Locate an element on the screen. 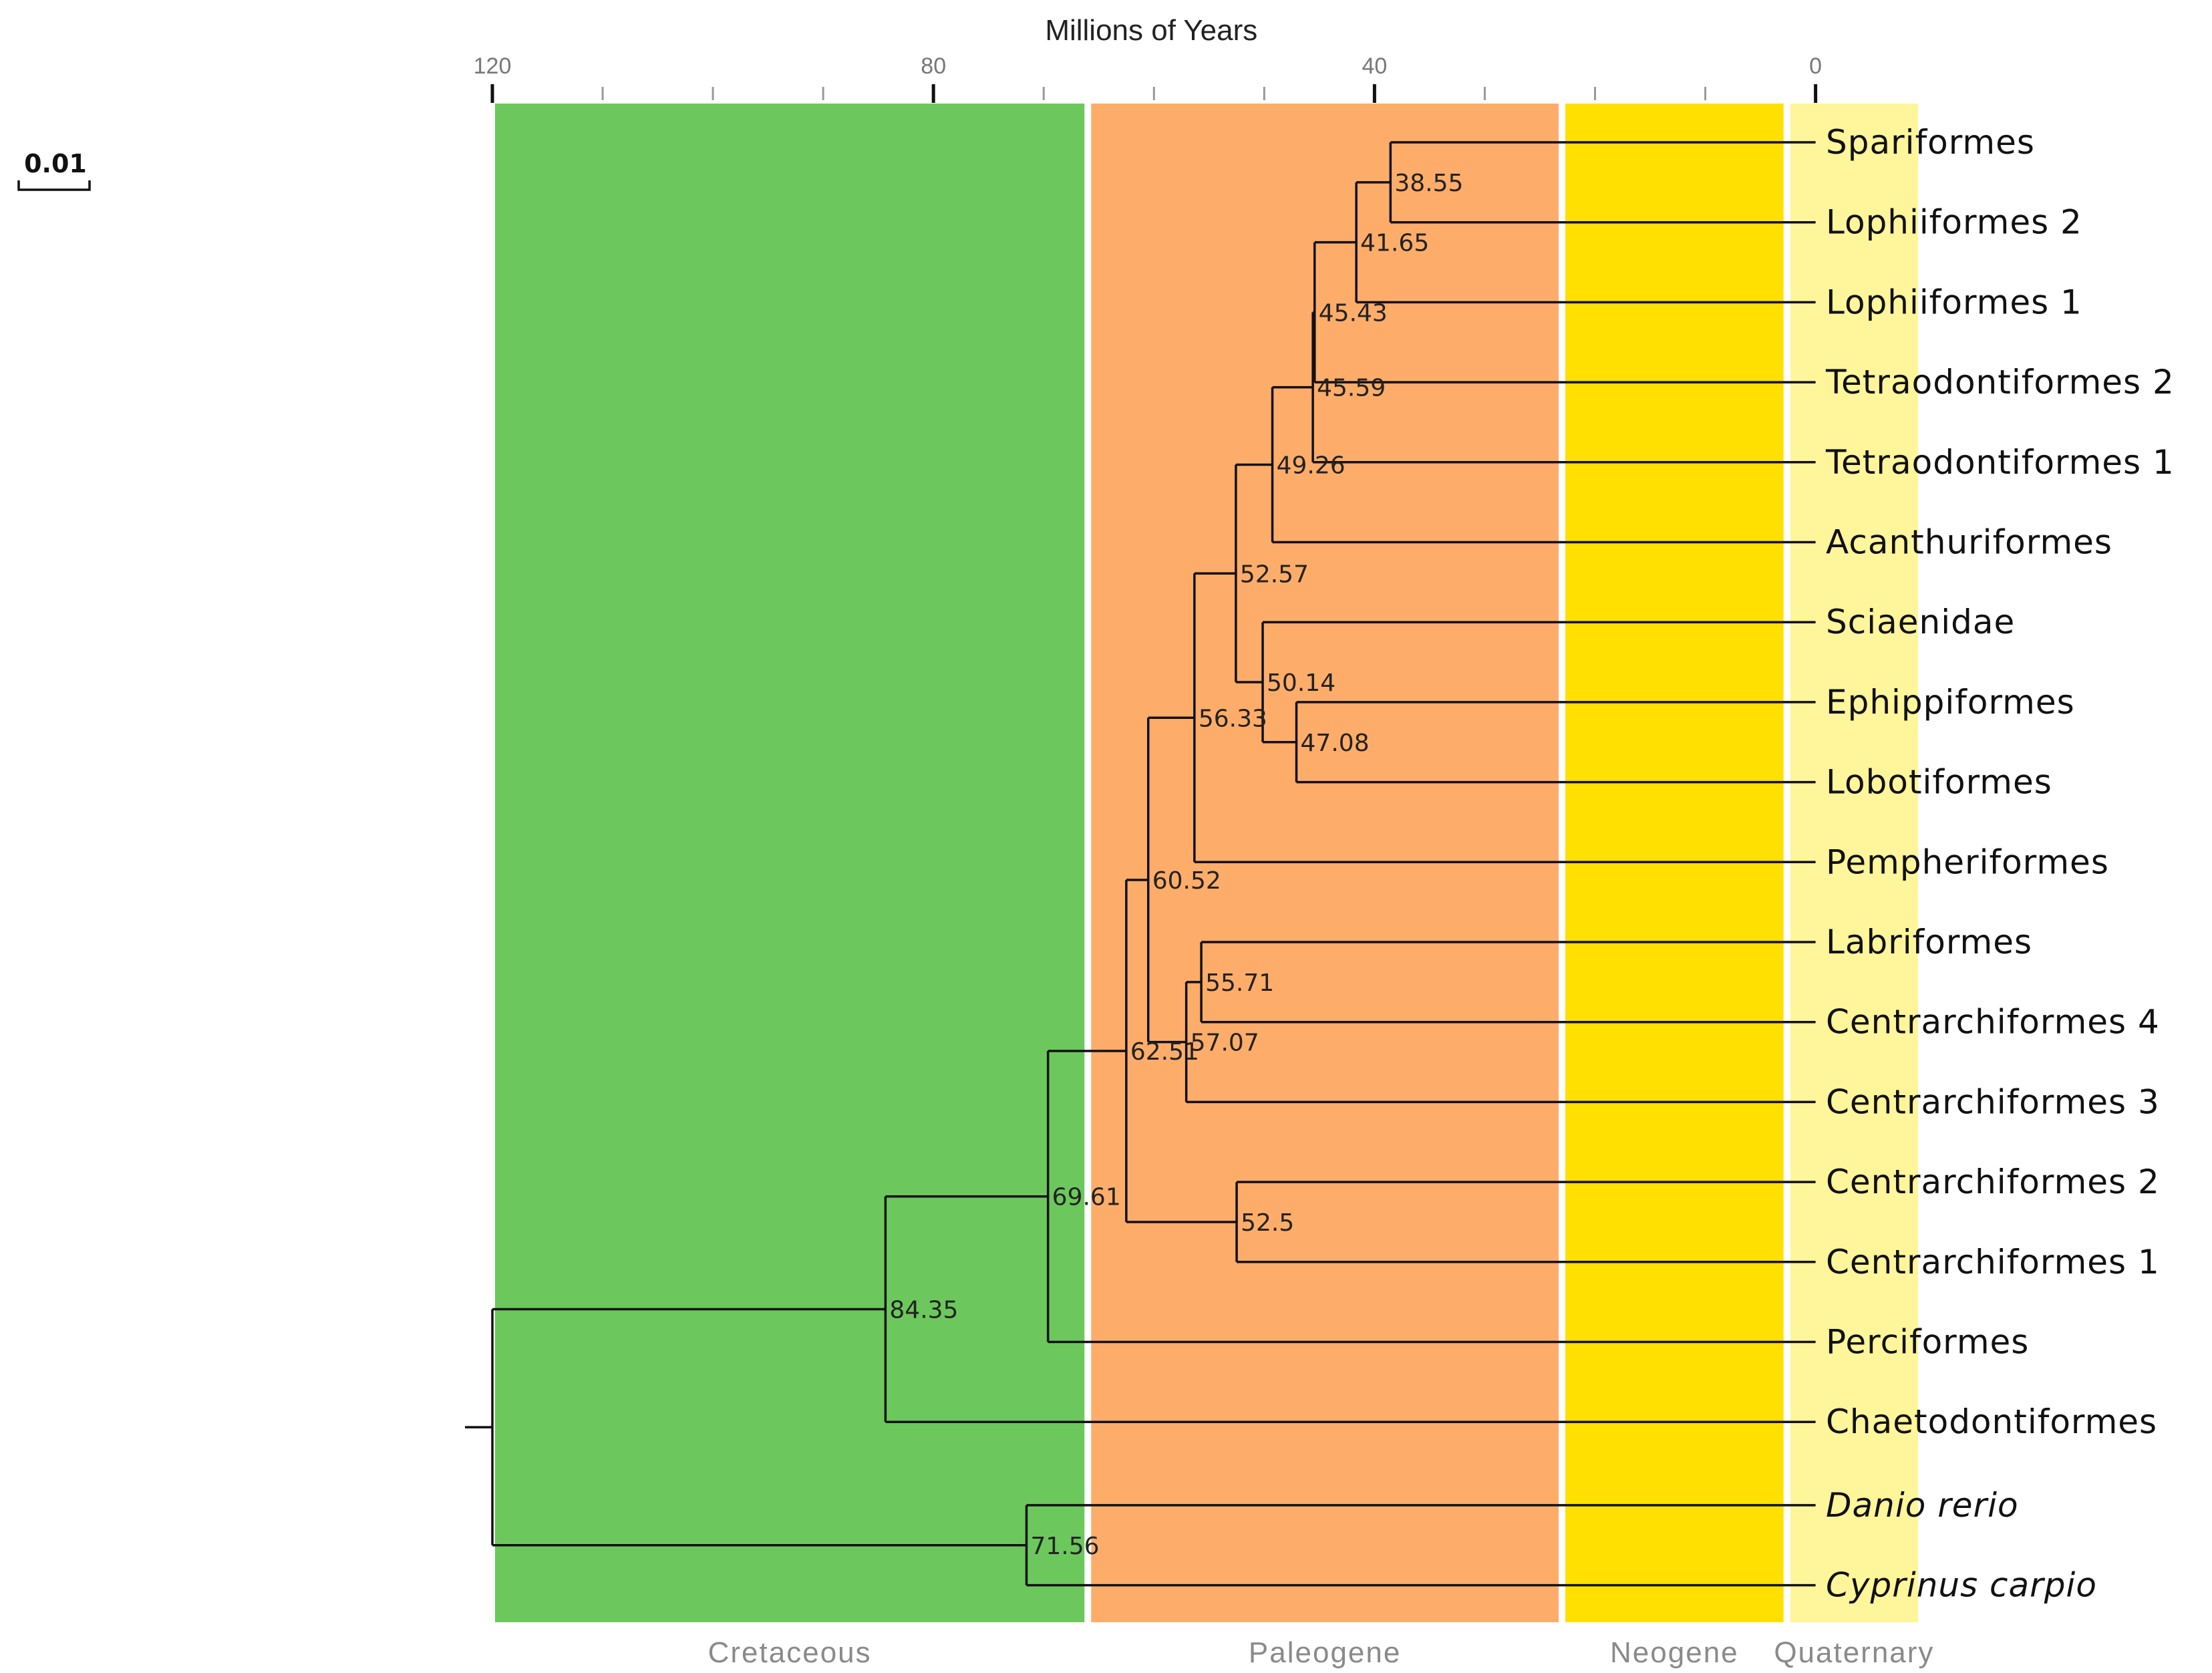 Image resolution: width=2212 pixels, height=1673 pixels. node-age-41-65: 41.65 is located at coordinates (1394, 243).